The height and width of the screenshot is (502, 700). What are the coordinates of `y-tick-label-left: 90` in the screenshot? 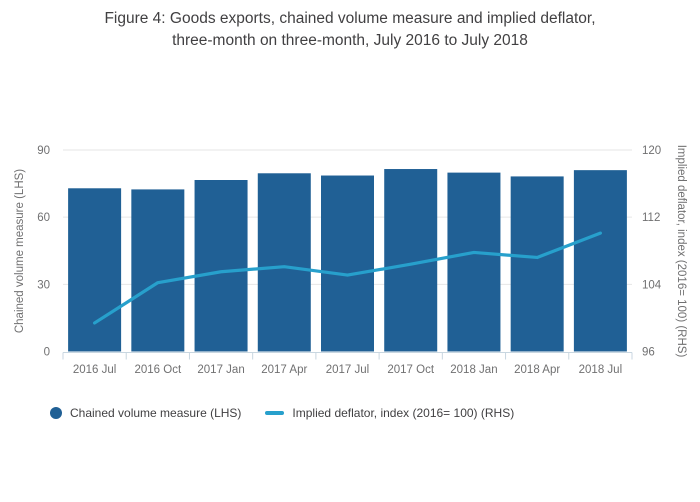 It's located at (43, 151).